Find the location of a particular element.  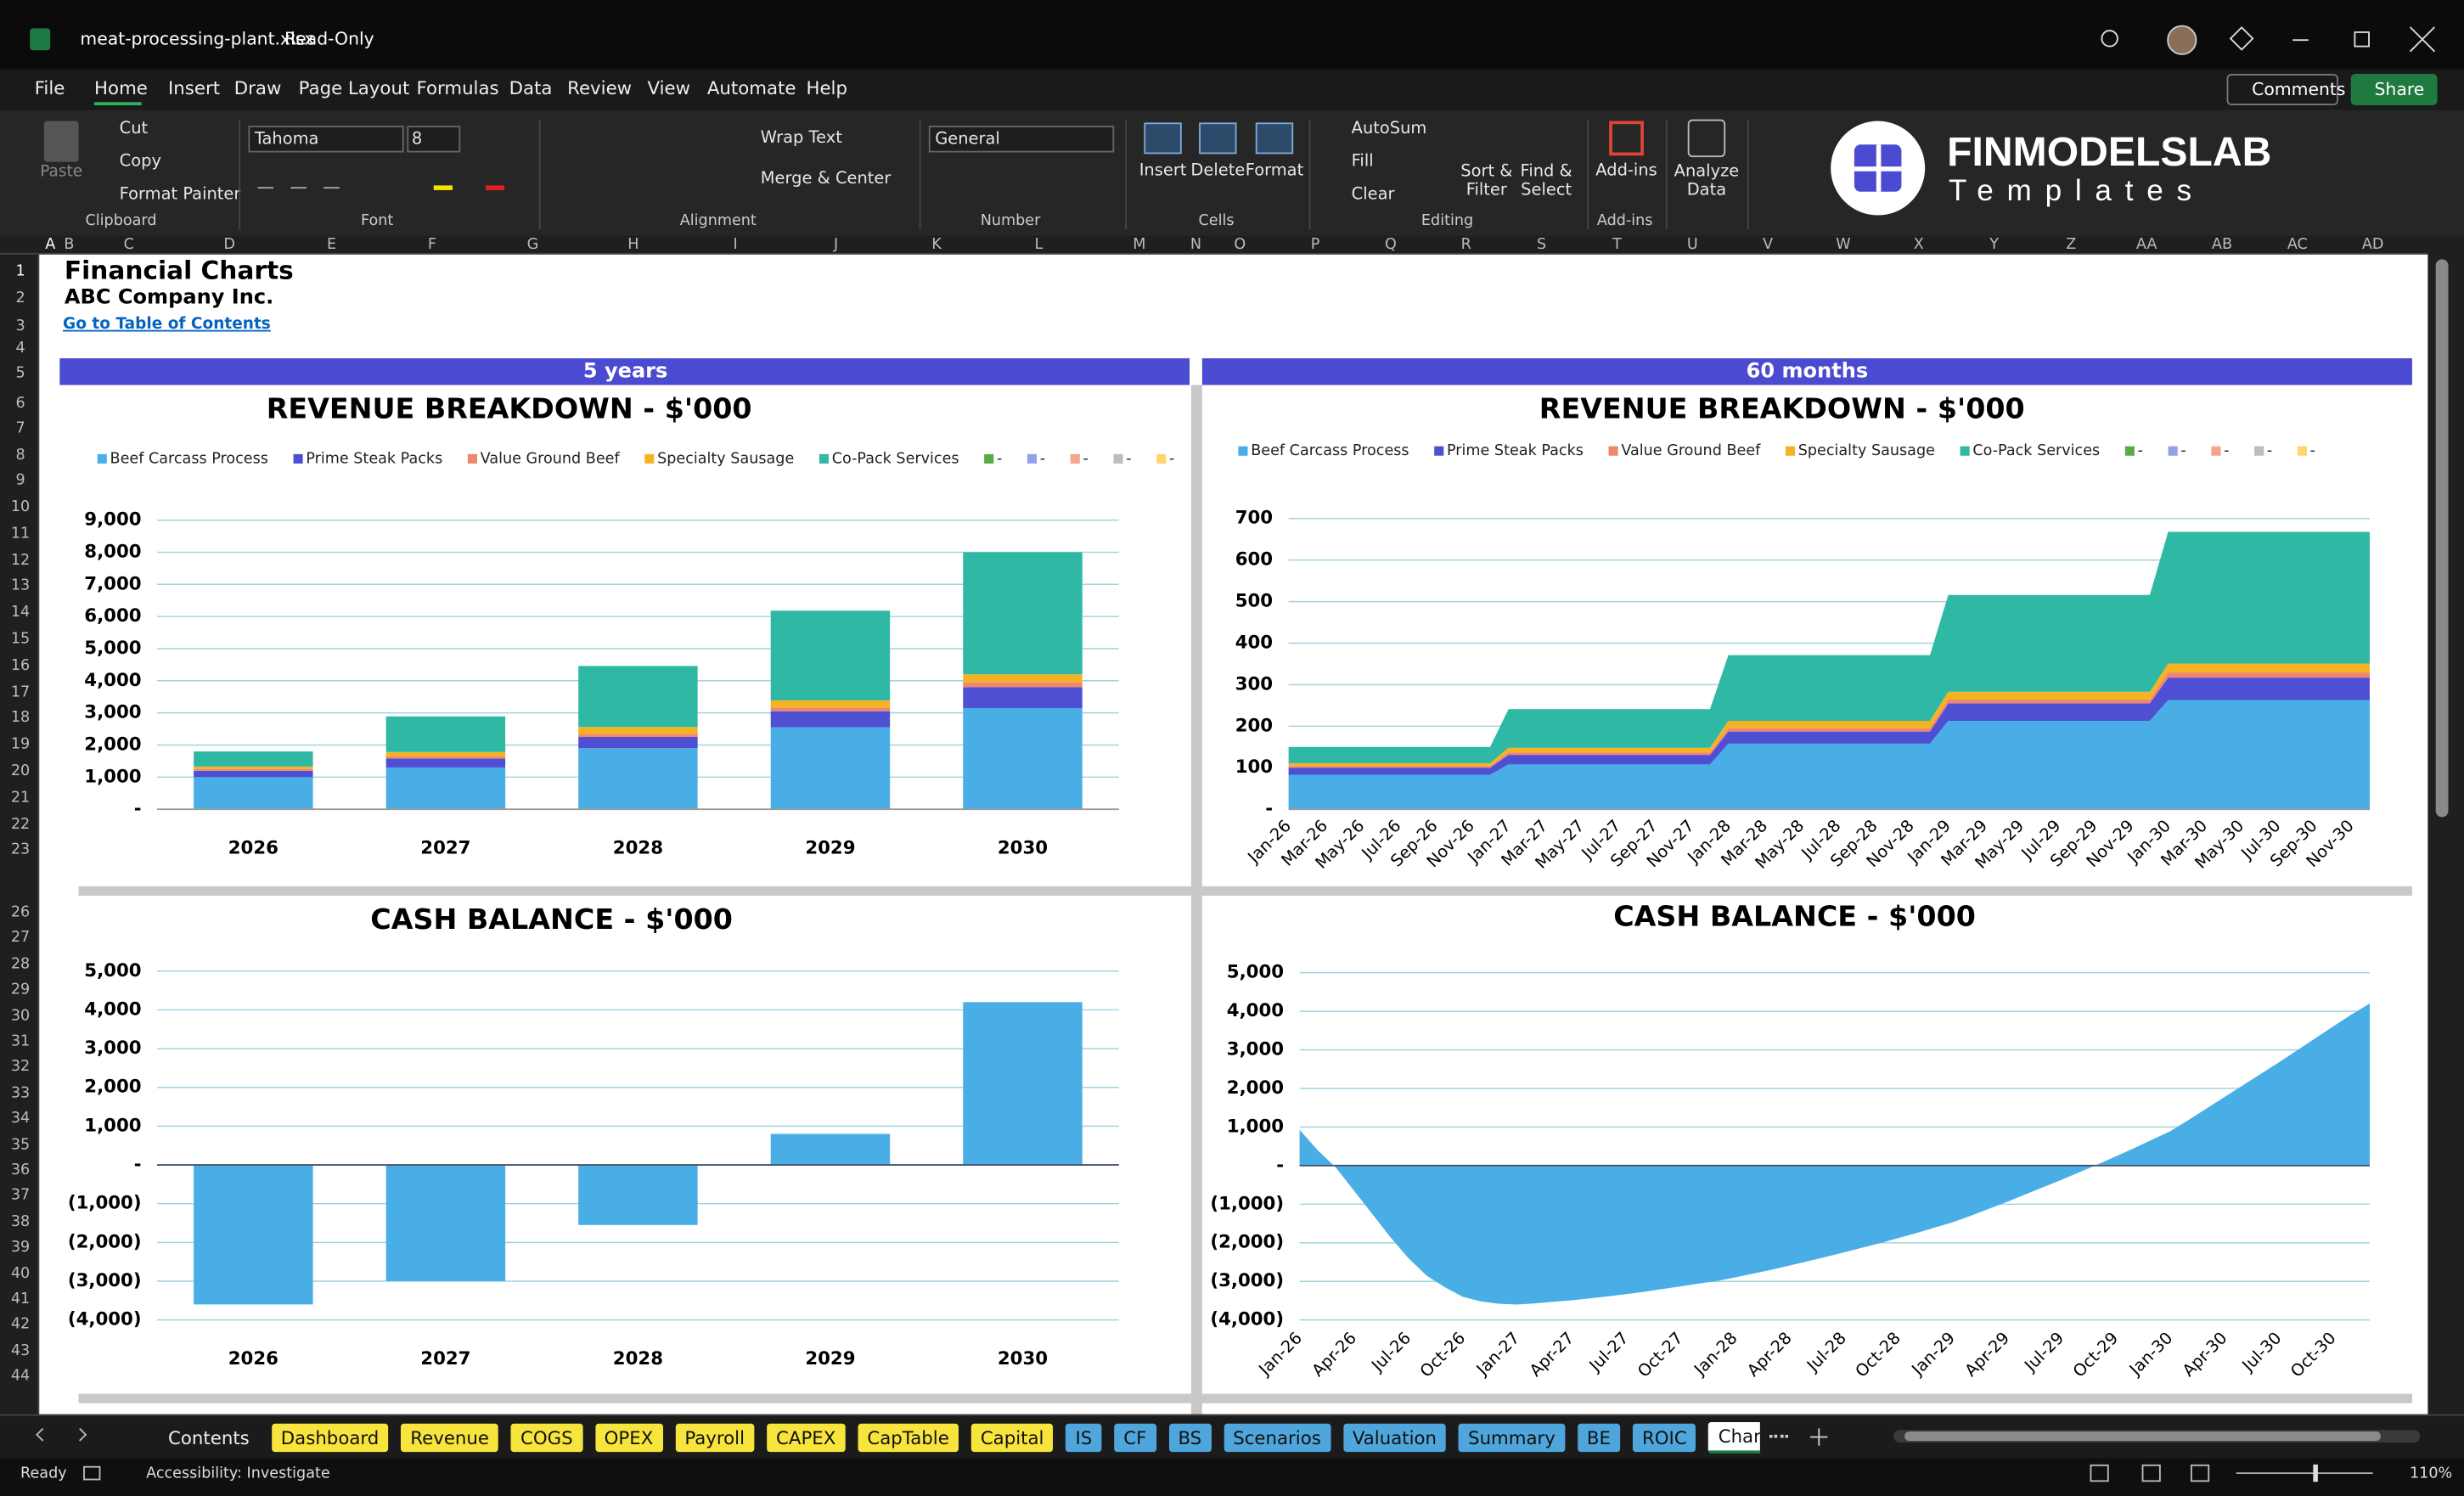

menu-tab: Page Layout is located at coordinates (354, 87).